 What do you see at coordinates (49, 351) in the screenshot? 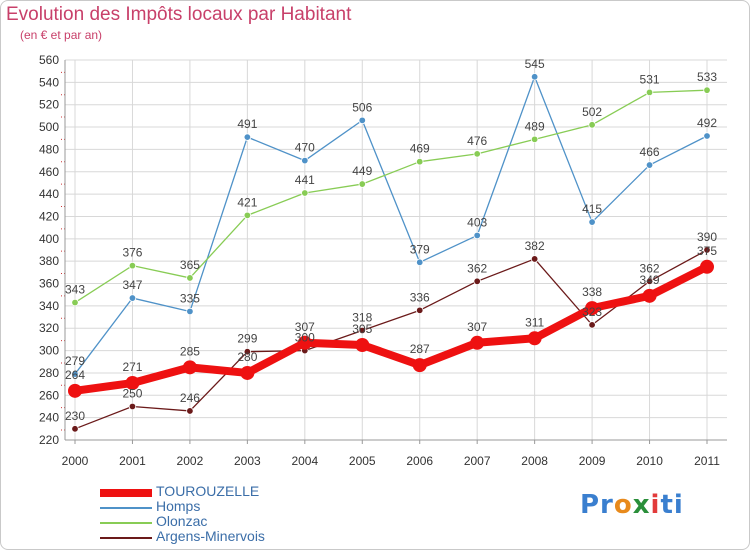
I see `y-tick-label: 300` at bounding box center [49, 351].